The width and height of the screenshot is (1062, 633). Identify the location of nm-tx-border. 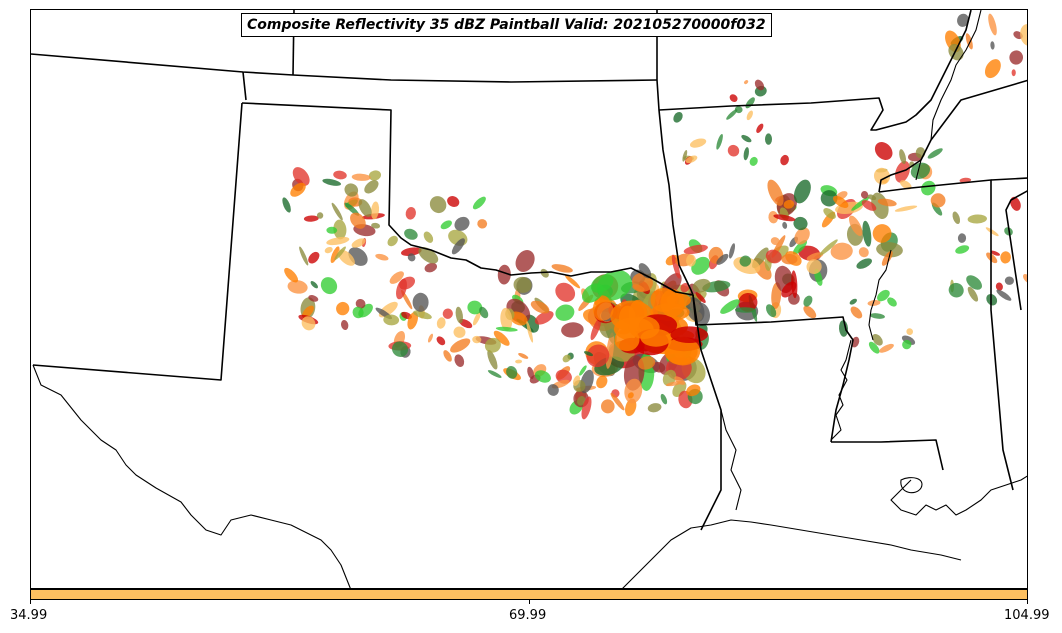
(137, 241).